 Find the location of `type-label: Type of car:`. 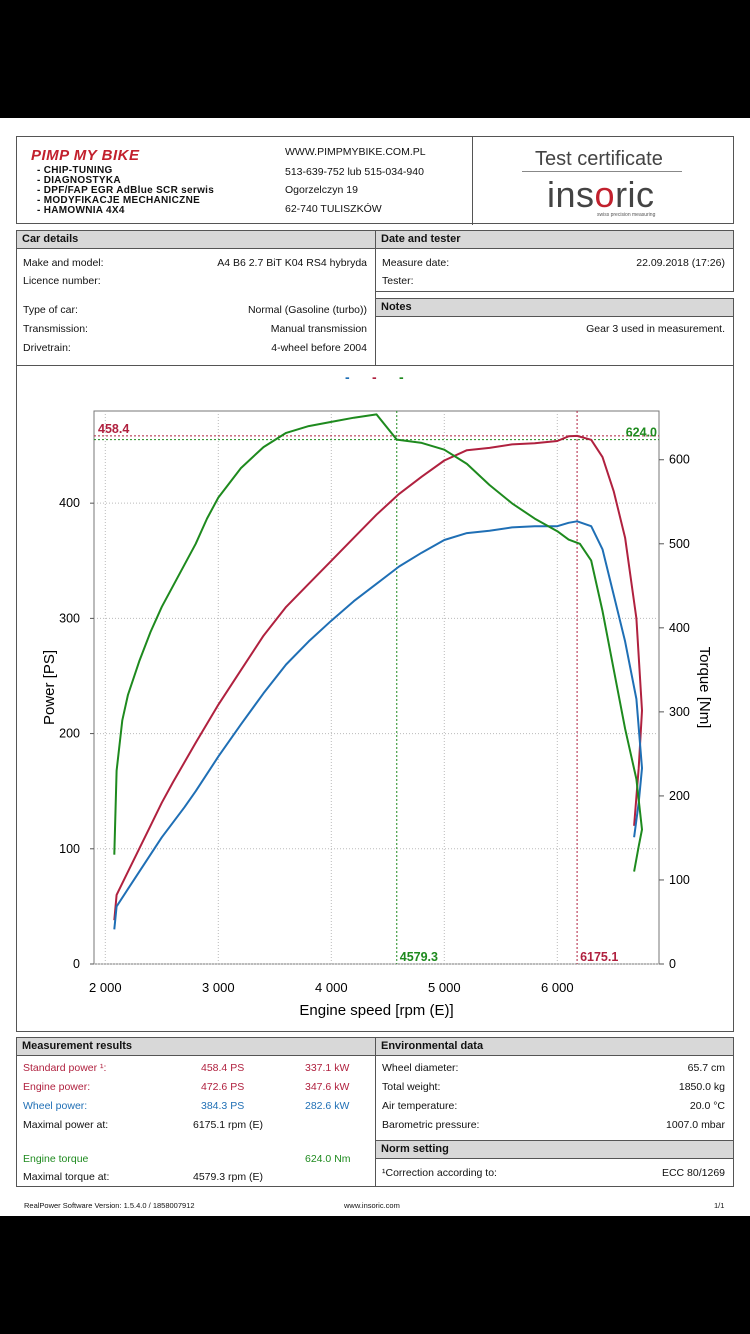

type-label: Type of car: is located at coordinates (50, 310).